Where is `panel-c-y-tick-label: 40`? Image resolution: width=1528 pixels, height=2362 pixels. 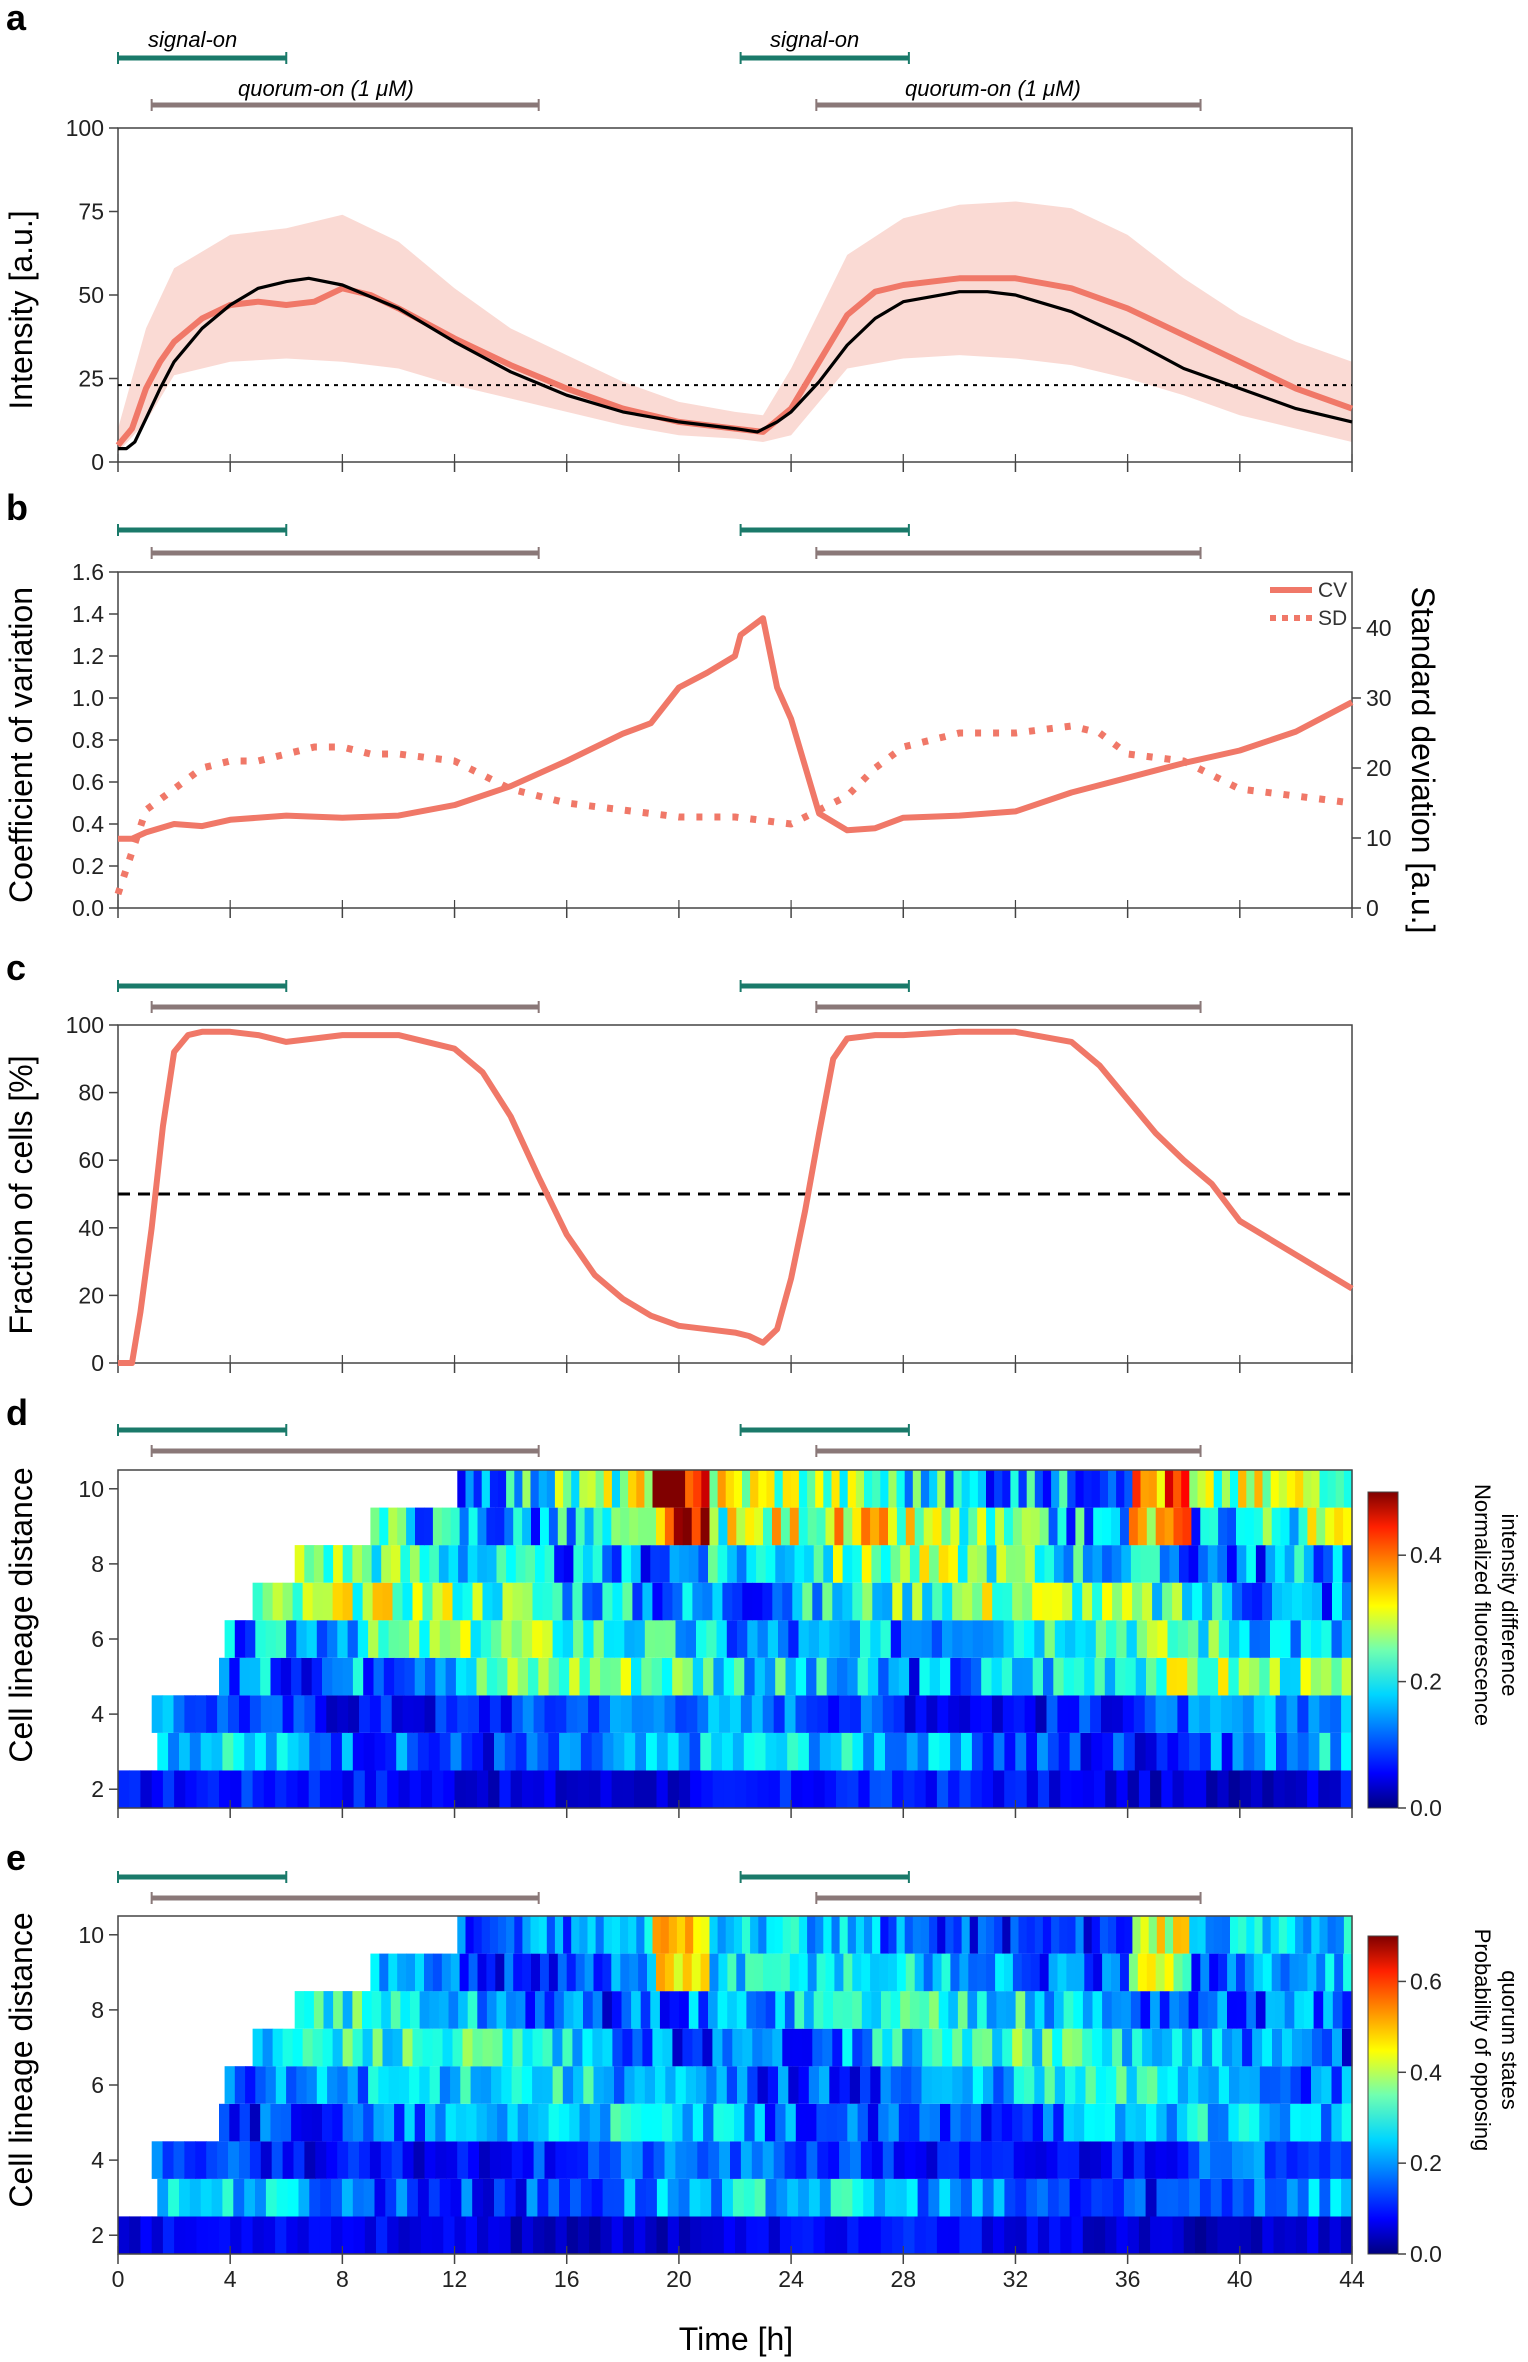 panel-c-y-tick-label: 40 is located at coordinates (91, 1228).